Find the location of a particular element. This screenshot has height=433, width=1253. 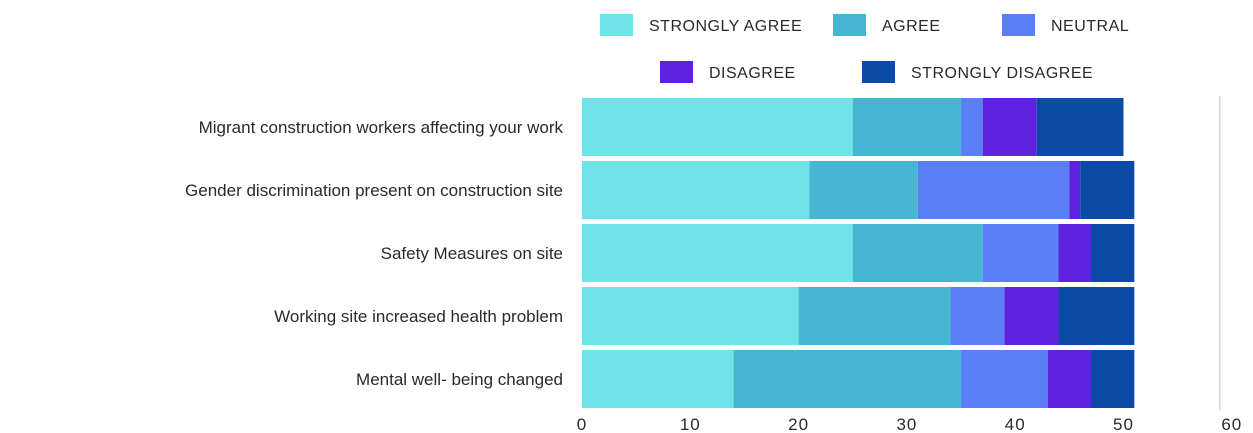

category-label: Mental well- being changed is located at coordinates (459, 379).